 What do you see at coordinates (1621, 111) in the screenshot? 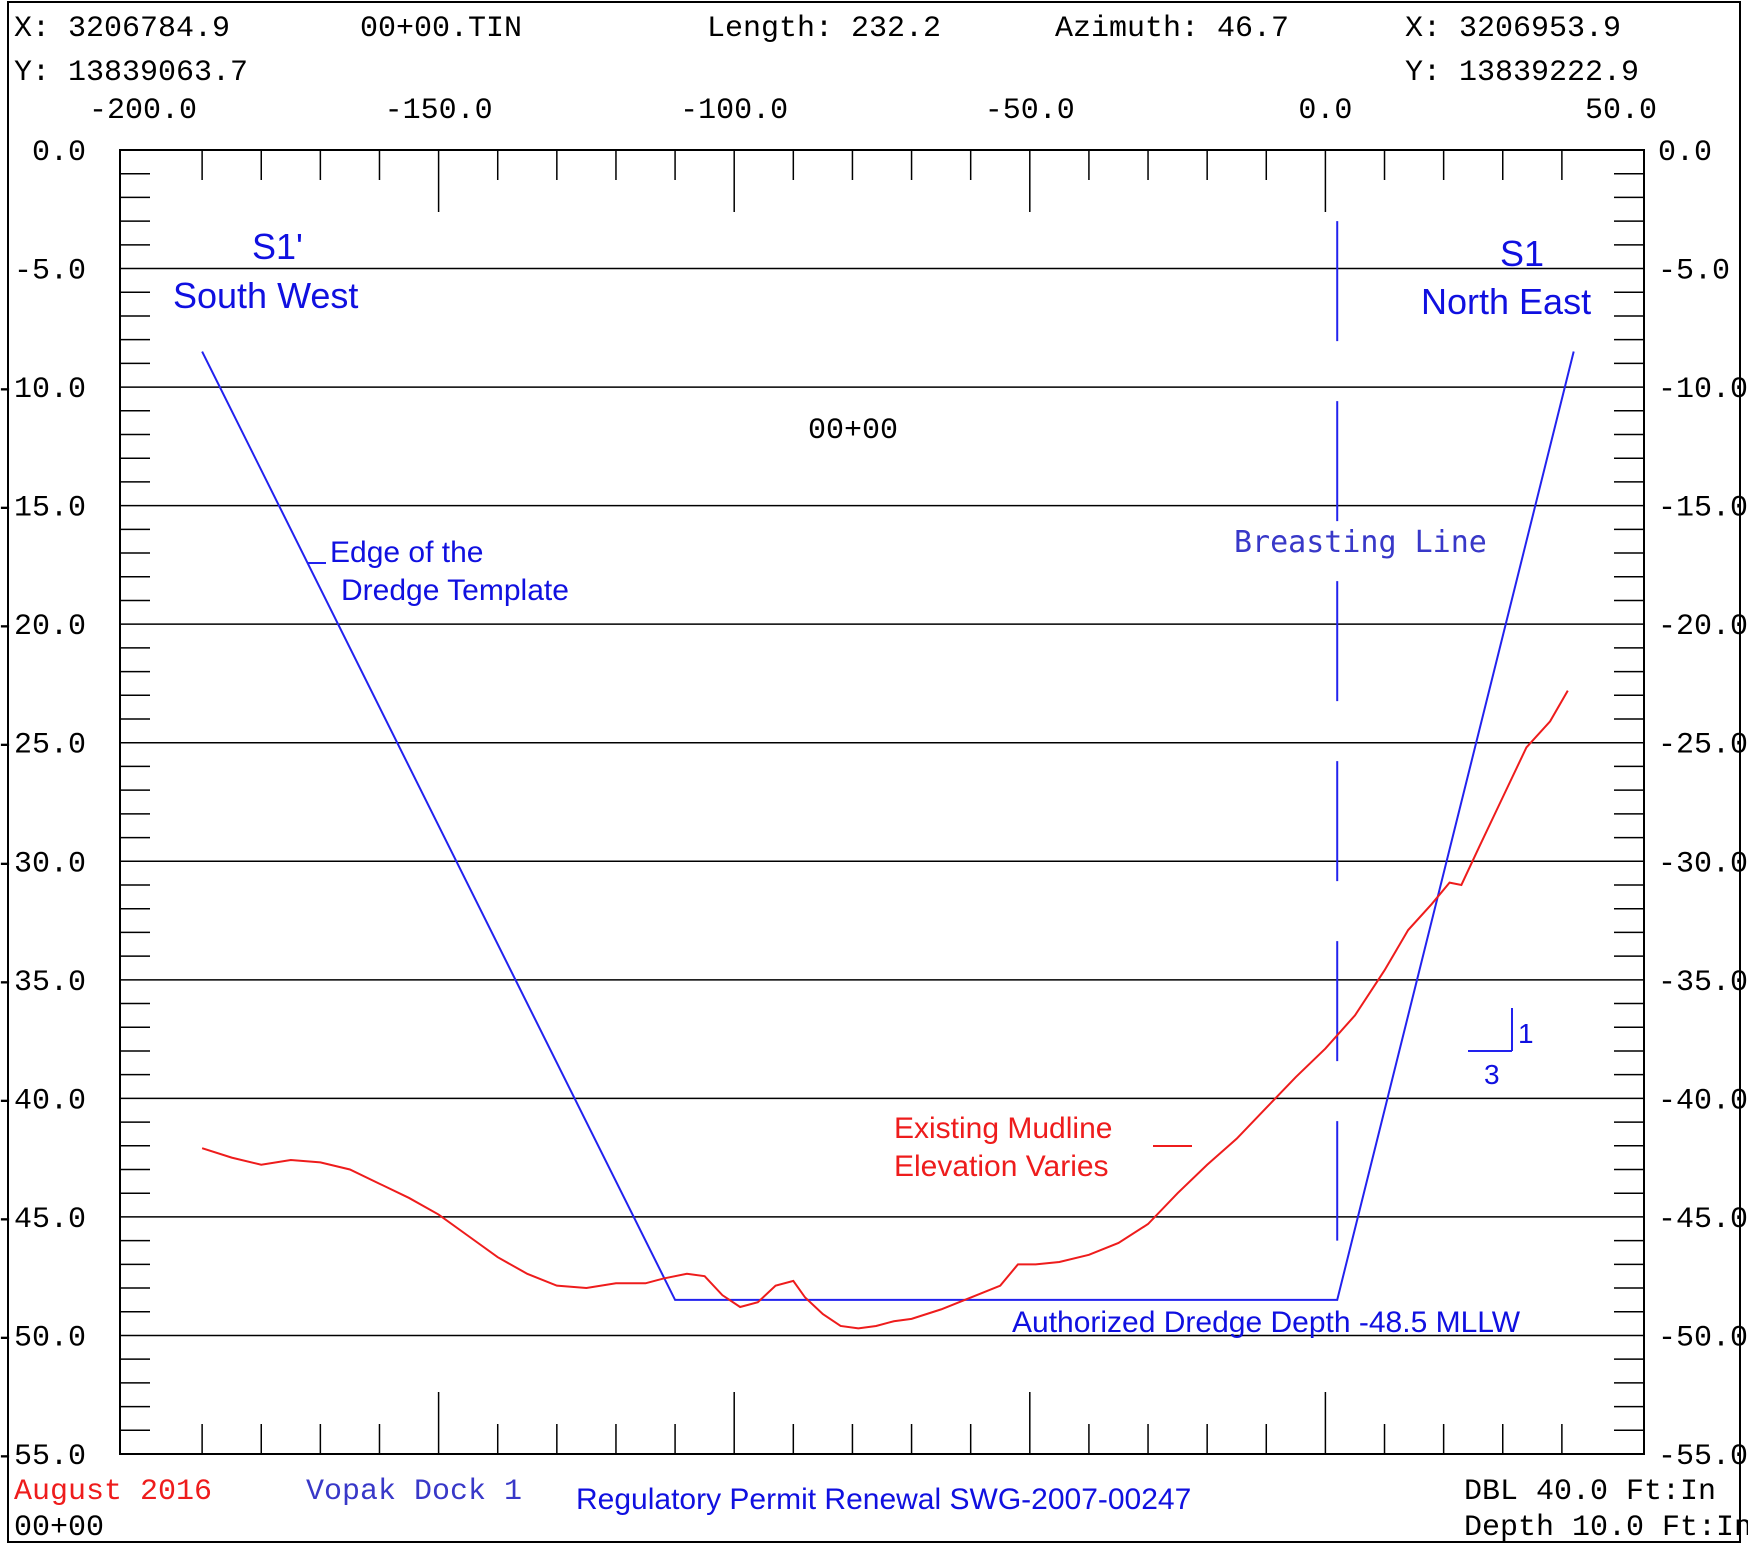
I see `offset-tick-label: 50.0` at bounding box center [1621, 111].